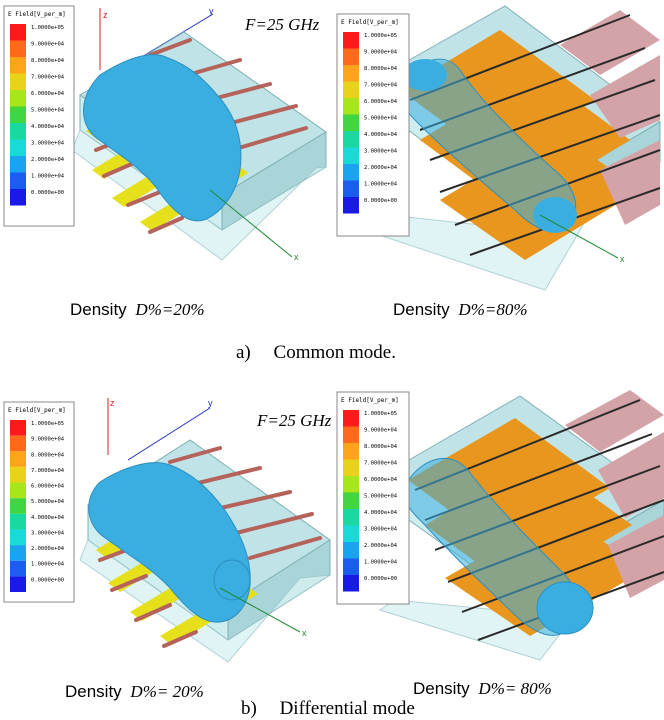 The height and width of the screenshot is (720, 664). I want to click on density-label-2: Density D%=80%, so click(460, 309).